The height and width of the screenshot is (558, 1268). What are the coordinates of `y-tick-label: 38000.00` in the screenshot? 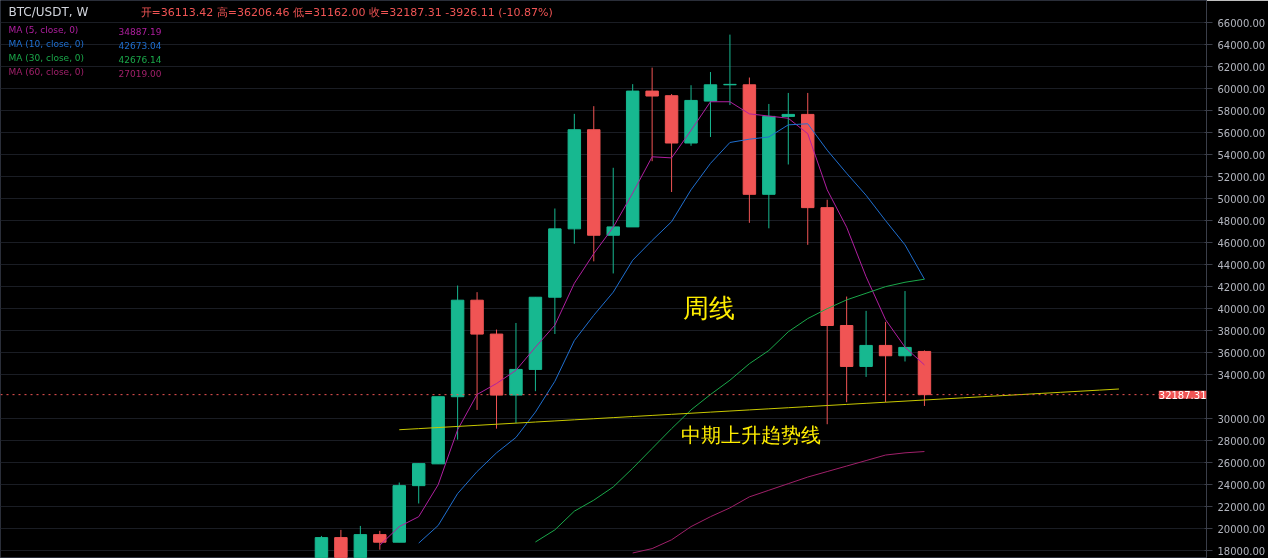 It's located at (1241, 331).